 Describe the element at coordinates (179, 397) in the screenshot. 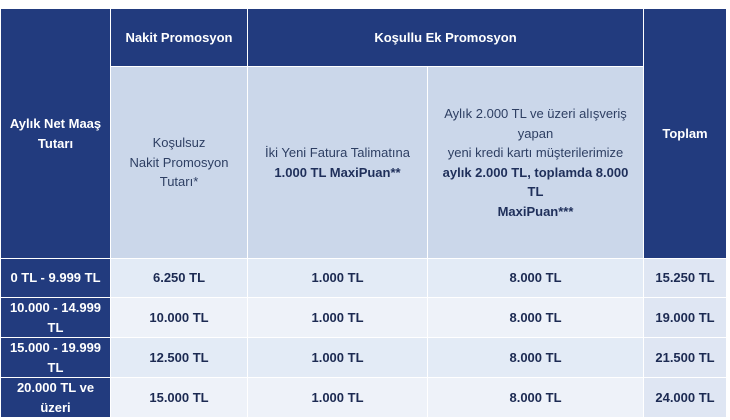

I see `cash-promo-cell: 15.000 TL` at that location.